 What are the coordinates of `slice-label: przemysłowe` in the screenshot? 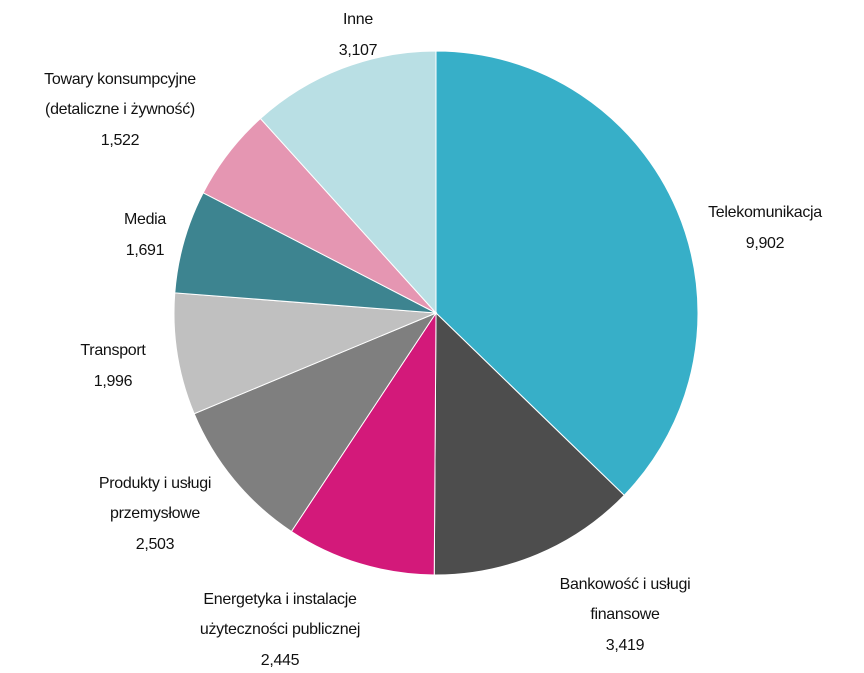 It's located at (155, 513).